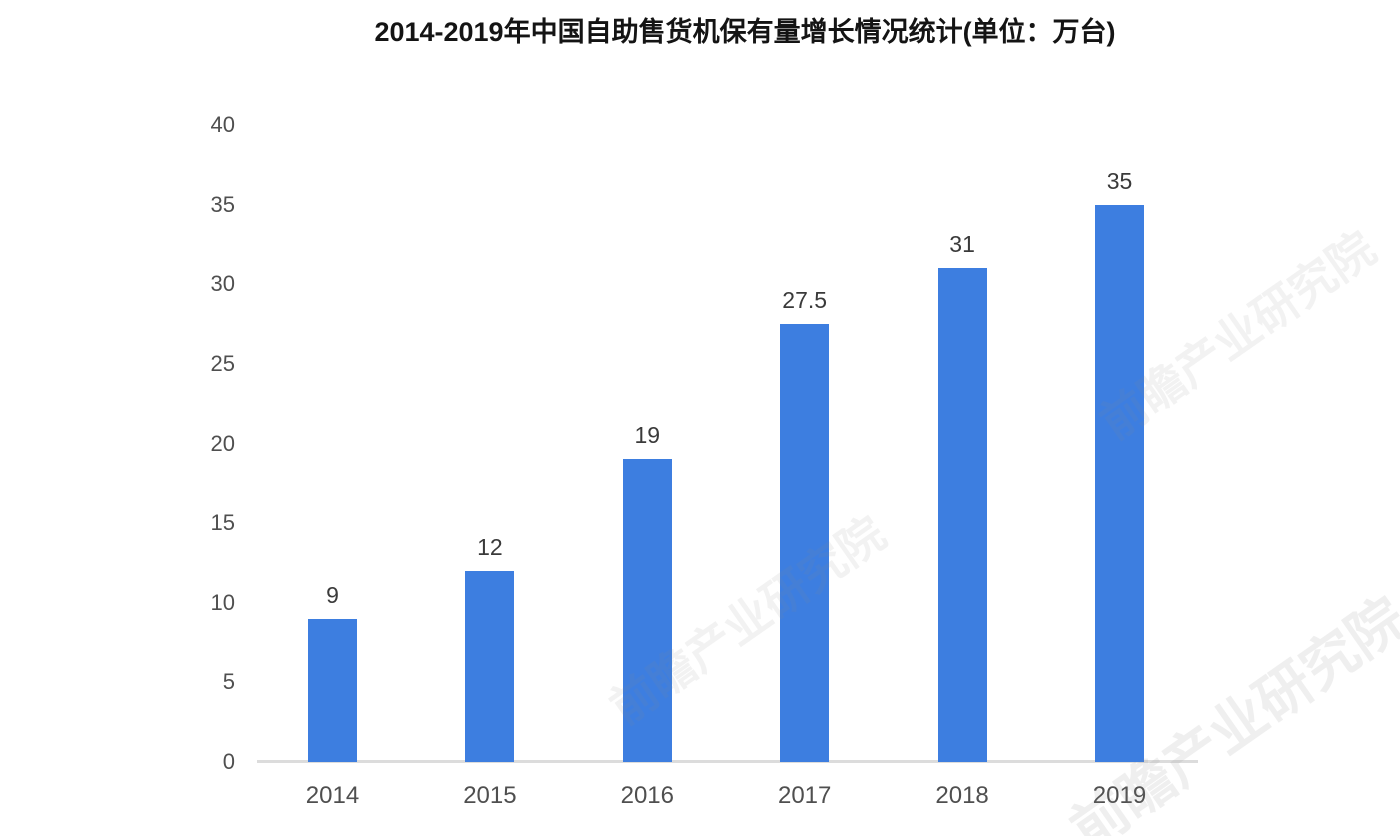 The width and height of the screenshot is (1400, 836). Describe the element at coordinates (222, 204) in the screenshot. I see `y-tick-label-35: 35` at that location.